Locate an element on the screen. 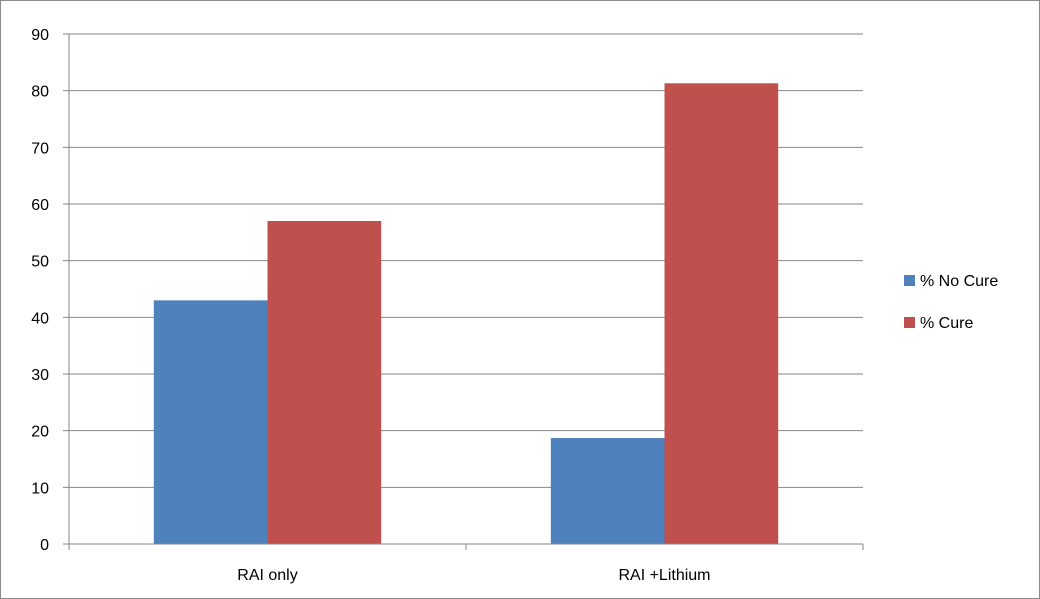 This screenshot has width=1040, height=599. y-axis-ticks: 0 10 20 30 40 50 60 70 80 90 is located at coordinates (40, 290).